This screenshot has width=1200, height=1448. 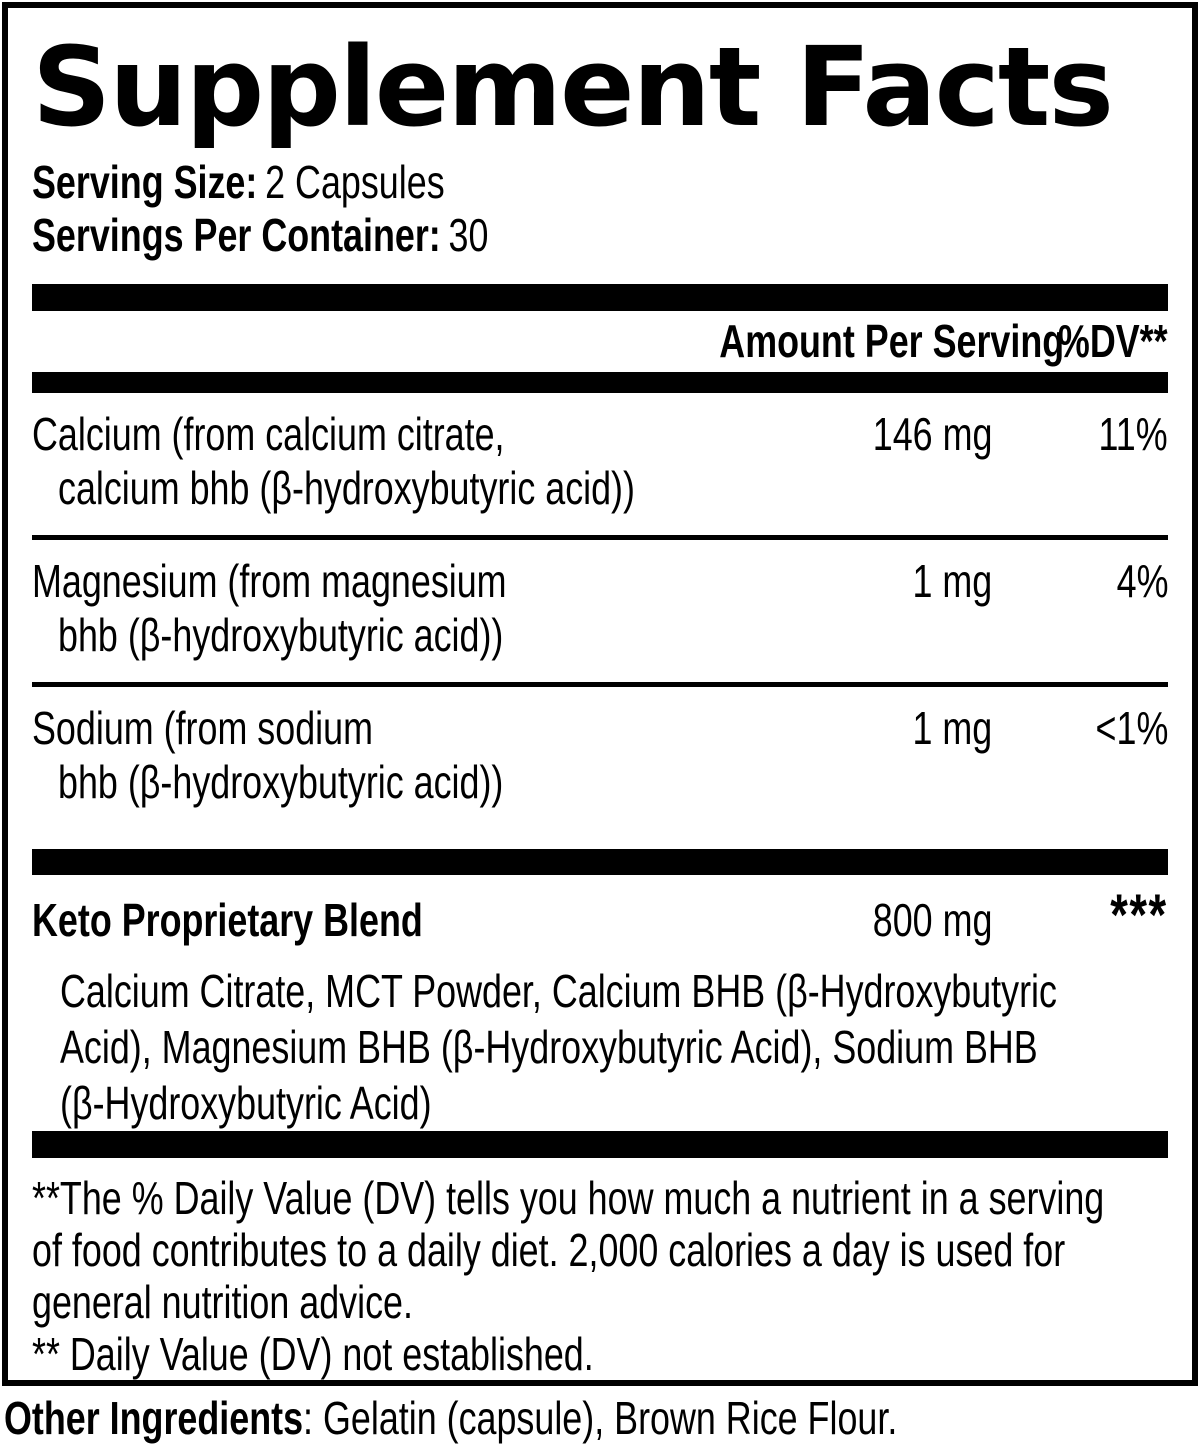 I want to click on percent-dv-header: %DV**, so click(x=1113, y=341).